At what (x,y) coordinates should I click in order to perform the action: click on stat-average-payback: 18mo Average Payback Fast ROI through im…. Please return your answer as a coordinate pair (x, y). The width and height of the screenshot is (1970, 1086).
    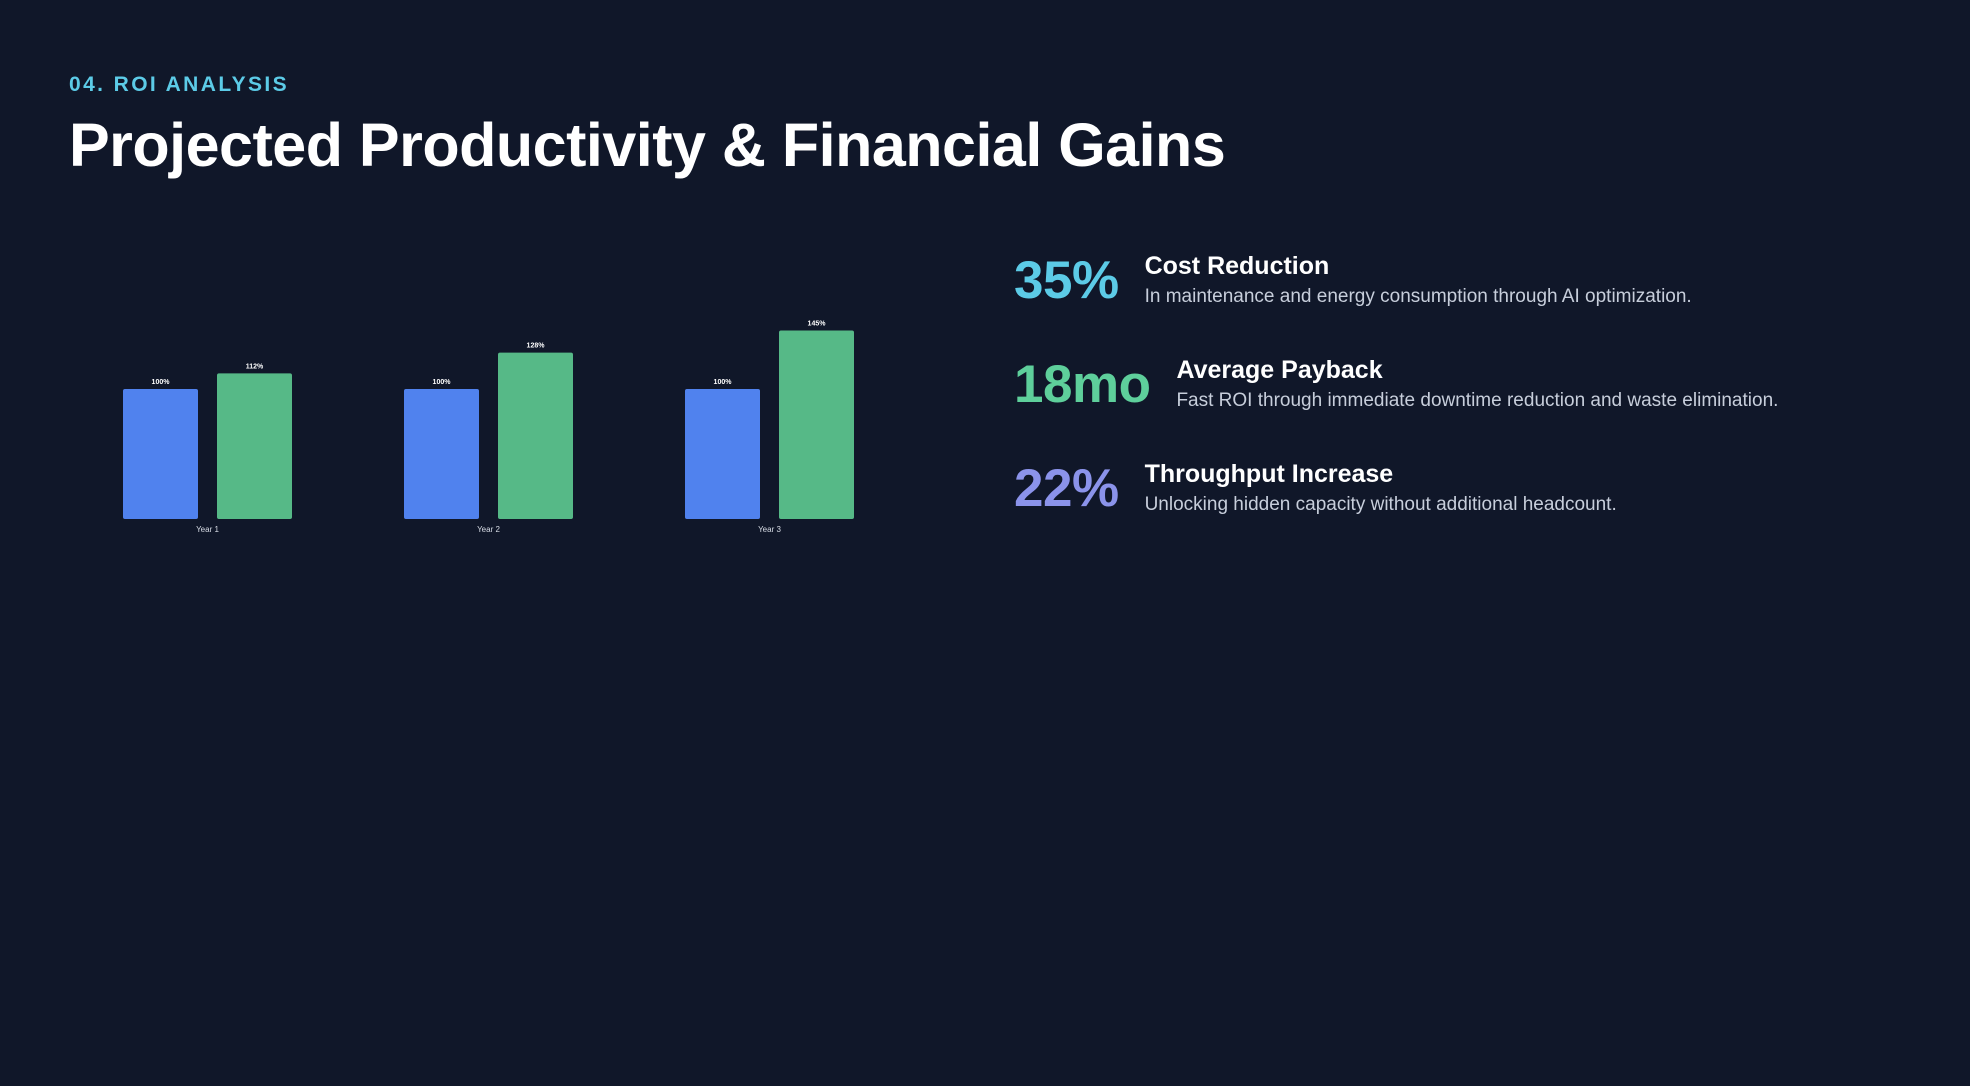
    Looking at the image, I should click on (1396, 384).